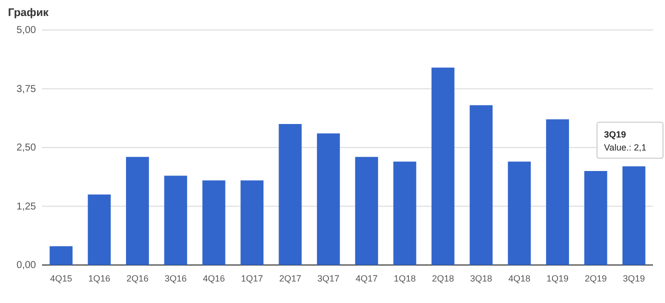 This screenshot has height=303, width=665. What do you see at coordinates (481, 278) in the screenshot?
I see `x-tick-label: 3Q18` at bounding box center [481, 278].